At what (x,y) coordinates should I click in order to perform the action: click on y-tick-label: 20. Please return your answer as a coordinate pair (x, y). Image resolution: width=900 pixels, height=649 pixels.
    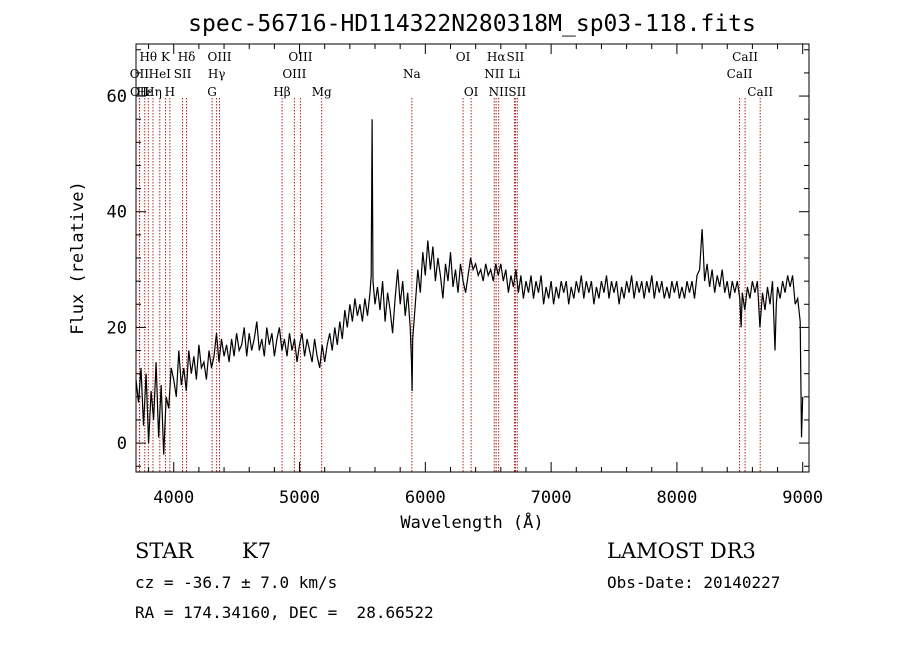
    Looking at the image, I should click on (117, 328).